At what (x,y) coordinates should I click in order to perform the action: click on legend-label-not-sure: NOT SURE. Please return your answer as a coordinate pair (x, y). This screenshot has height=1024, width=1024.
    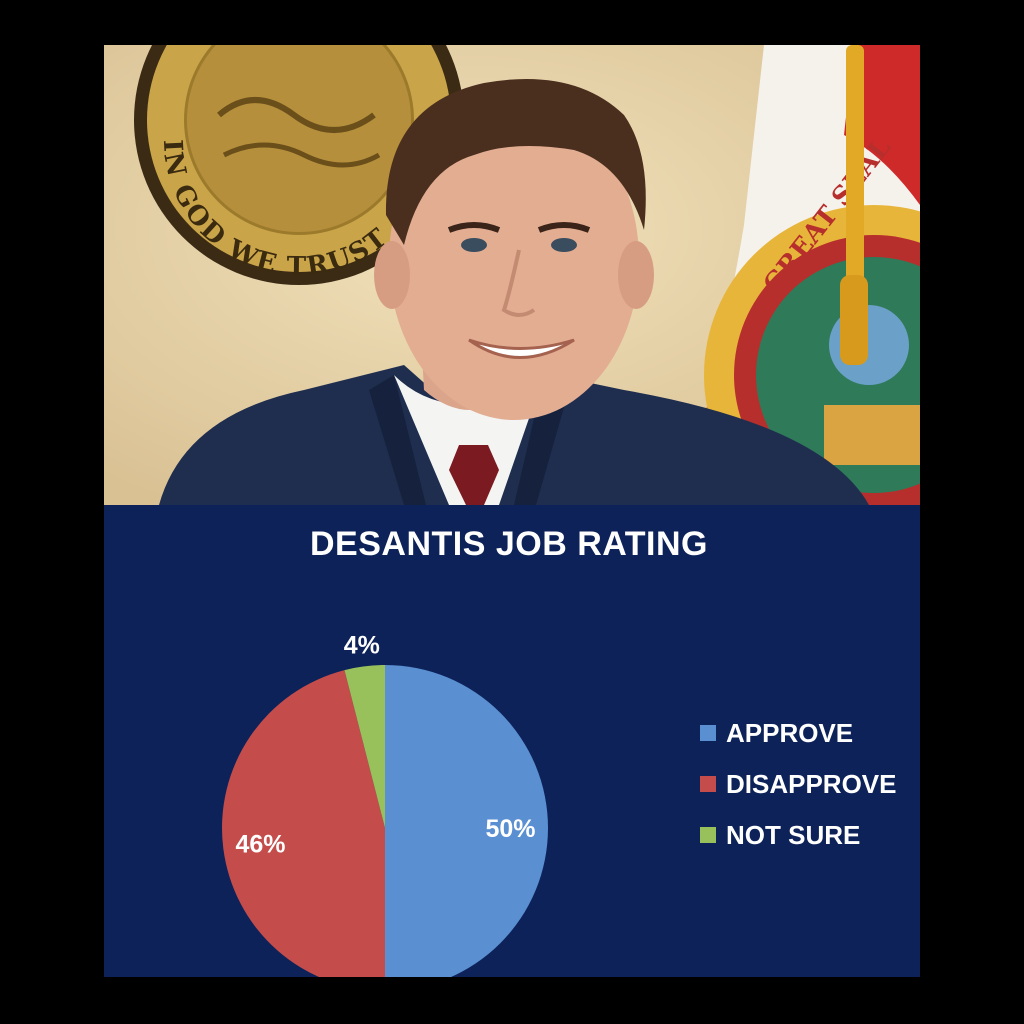
    Looking at the image, I should click on (793, 835).